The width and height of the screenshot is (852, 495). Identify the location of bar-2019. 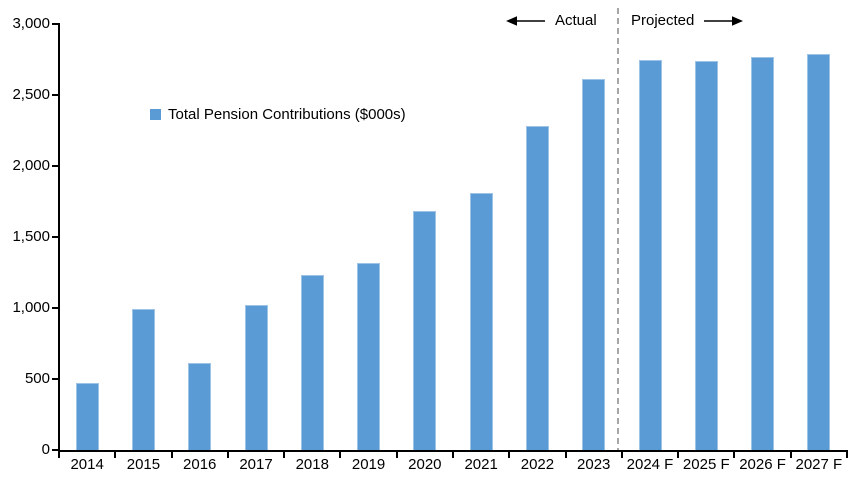
(369, 356).